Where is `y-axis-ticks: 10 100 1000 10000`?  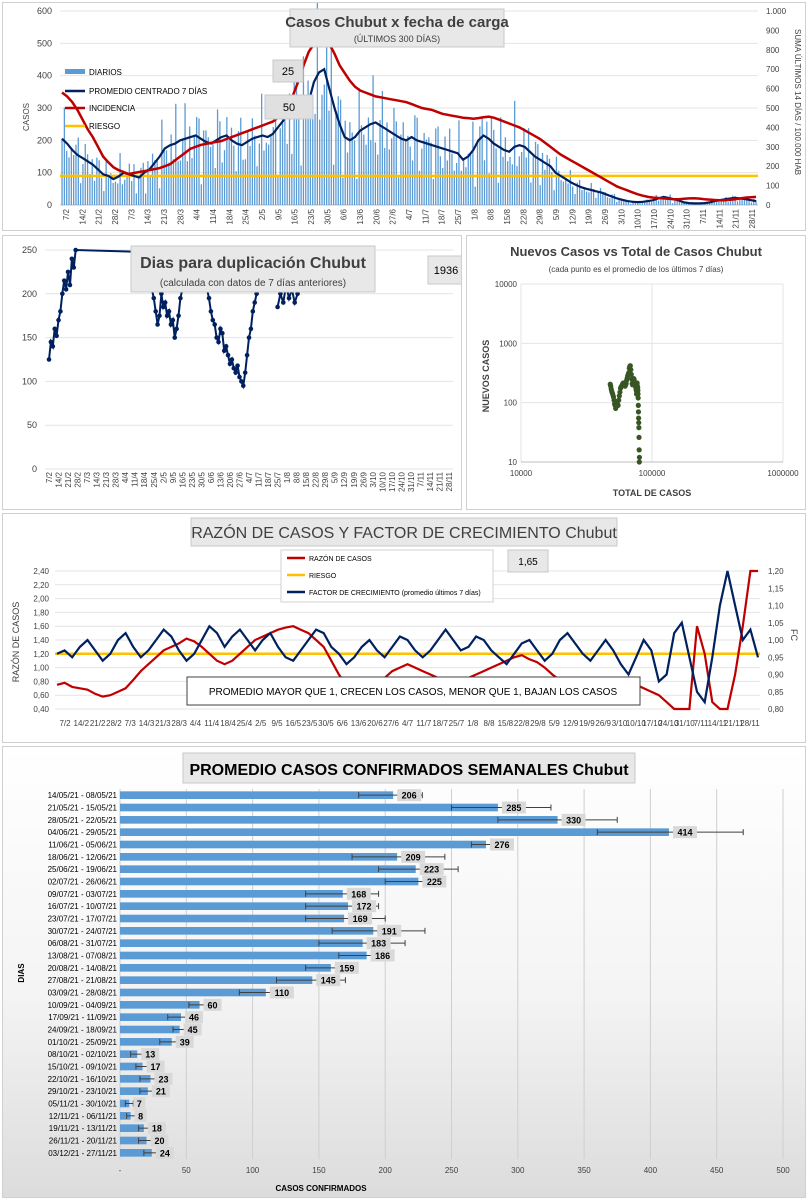
y-axis-ticks: 10 100 1000 10000 is located at coordinates (506, 373).